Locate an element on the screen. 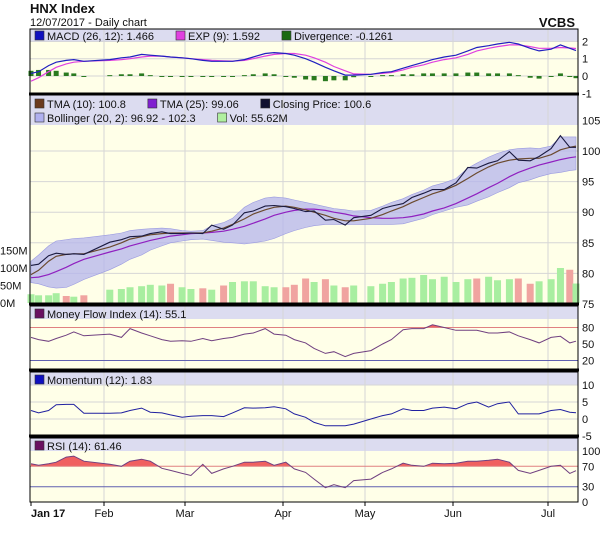 The height and width of the screenshot is (536, 609). macd-y-tick-label: -1 is located at coordinates (587, 94).